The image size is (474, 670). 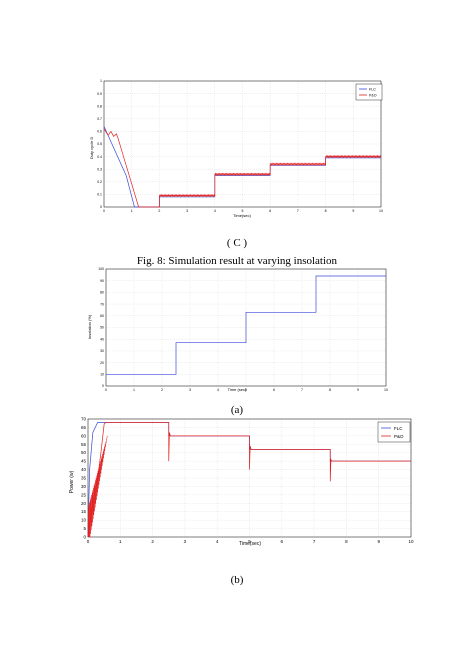 I want to click on y-tick-label: 0.9, so click(x=99, y=94).